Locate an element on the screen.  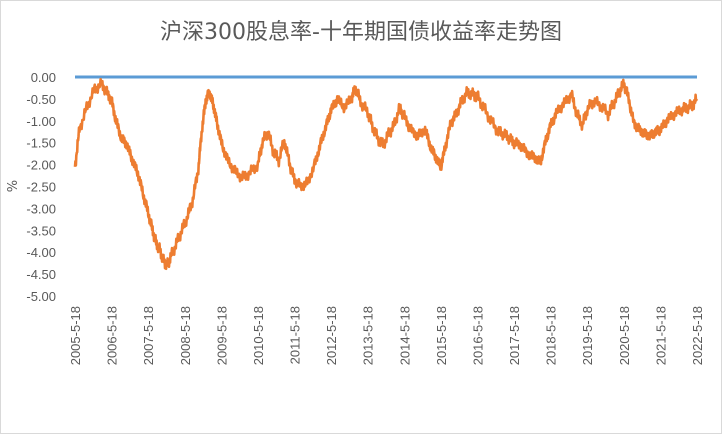
x-tick-label: 2008-5-18 is located at coordinates (185, 335).